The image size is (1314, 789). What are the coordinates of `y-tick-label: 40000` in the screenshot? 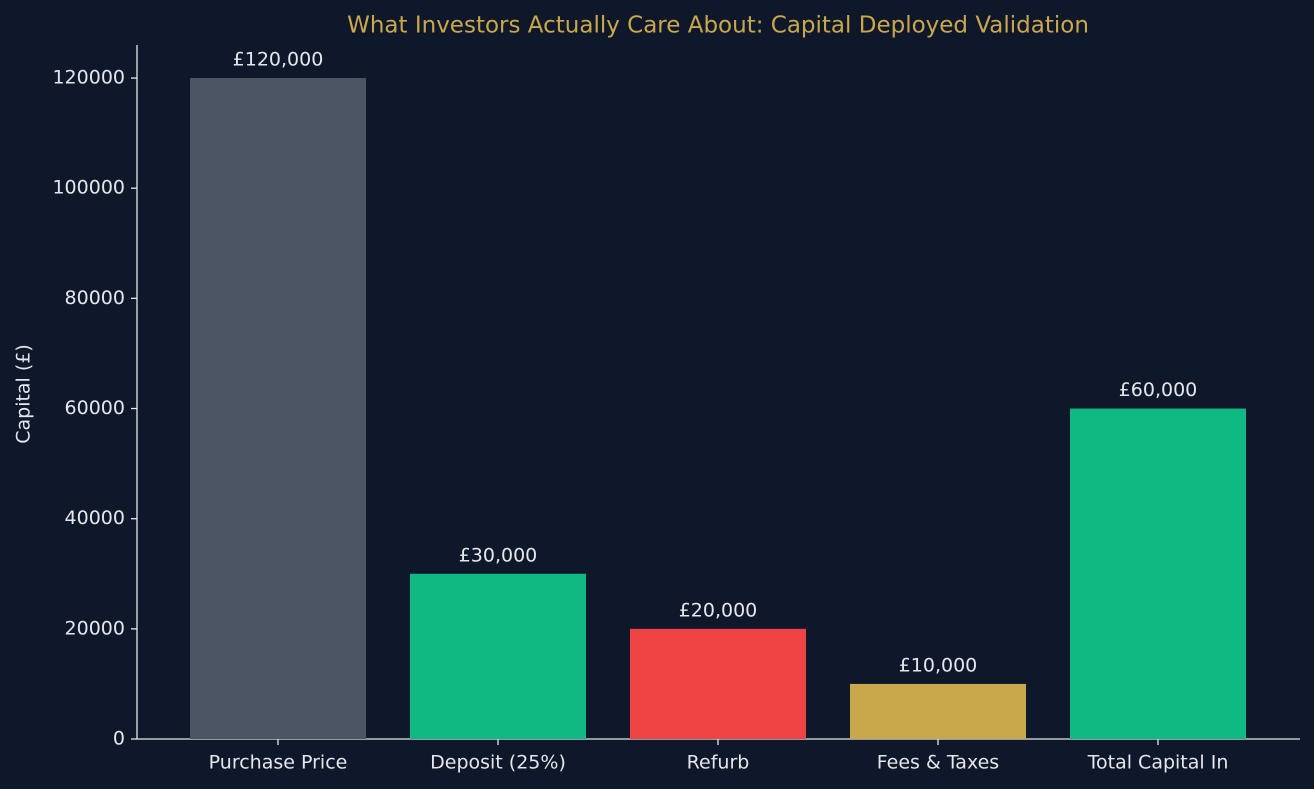 It's located at (95, 518).